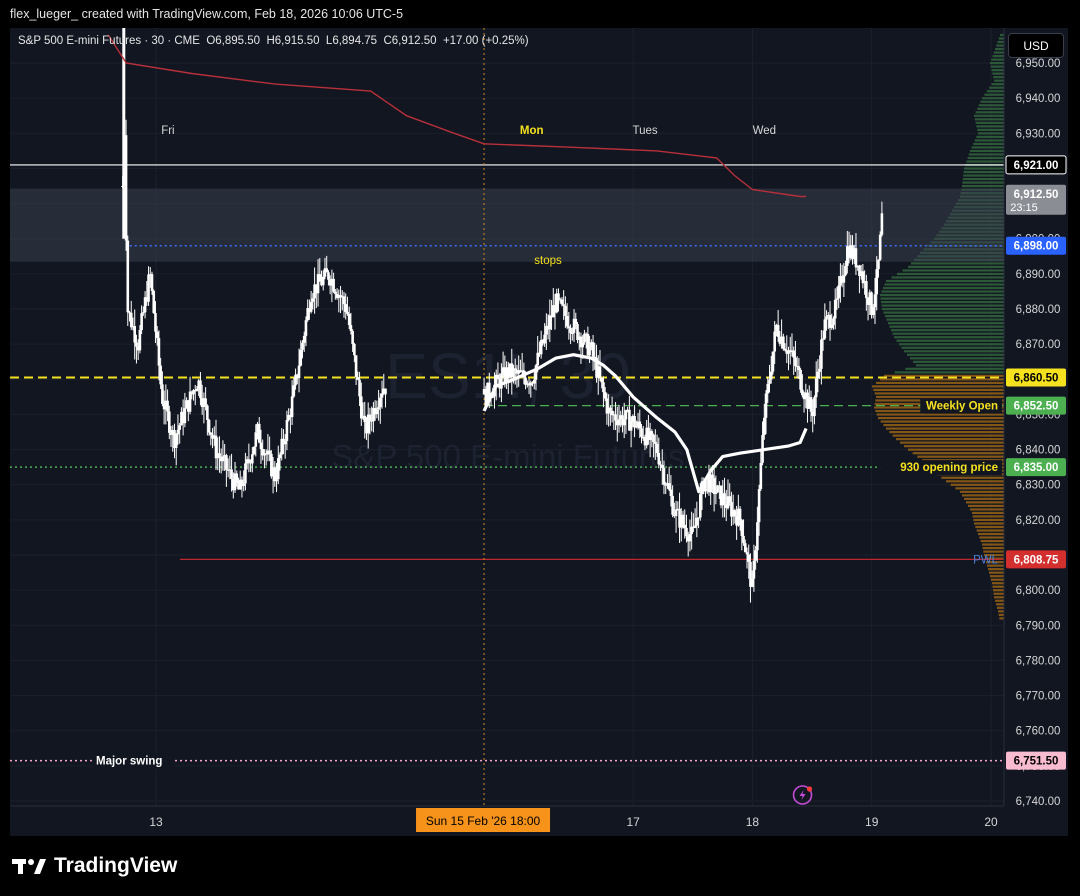 The height and width of the screenshot is (896, 1080). What do you see at coordinates (116, 865) in the screenshot?
I see `brand-name: TradingView` at bounding box center [116, 865].